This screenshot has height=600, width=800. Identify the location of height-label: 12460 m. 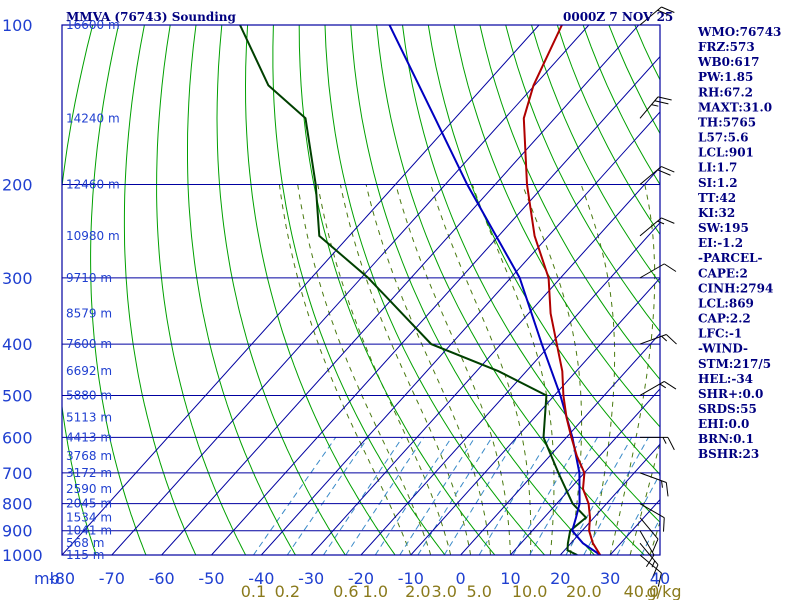
(93, 185).